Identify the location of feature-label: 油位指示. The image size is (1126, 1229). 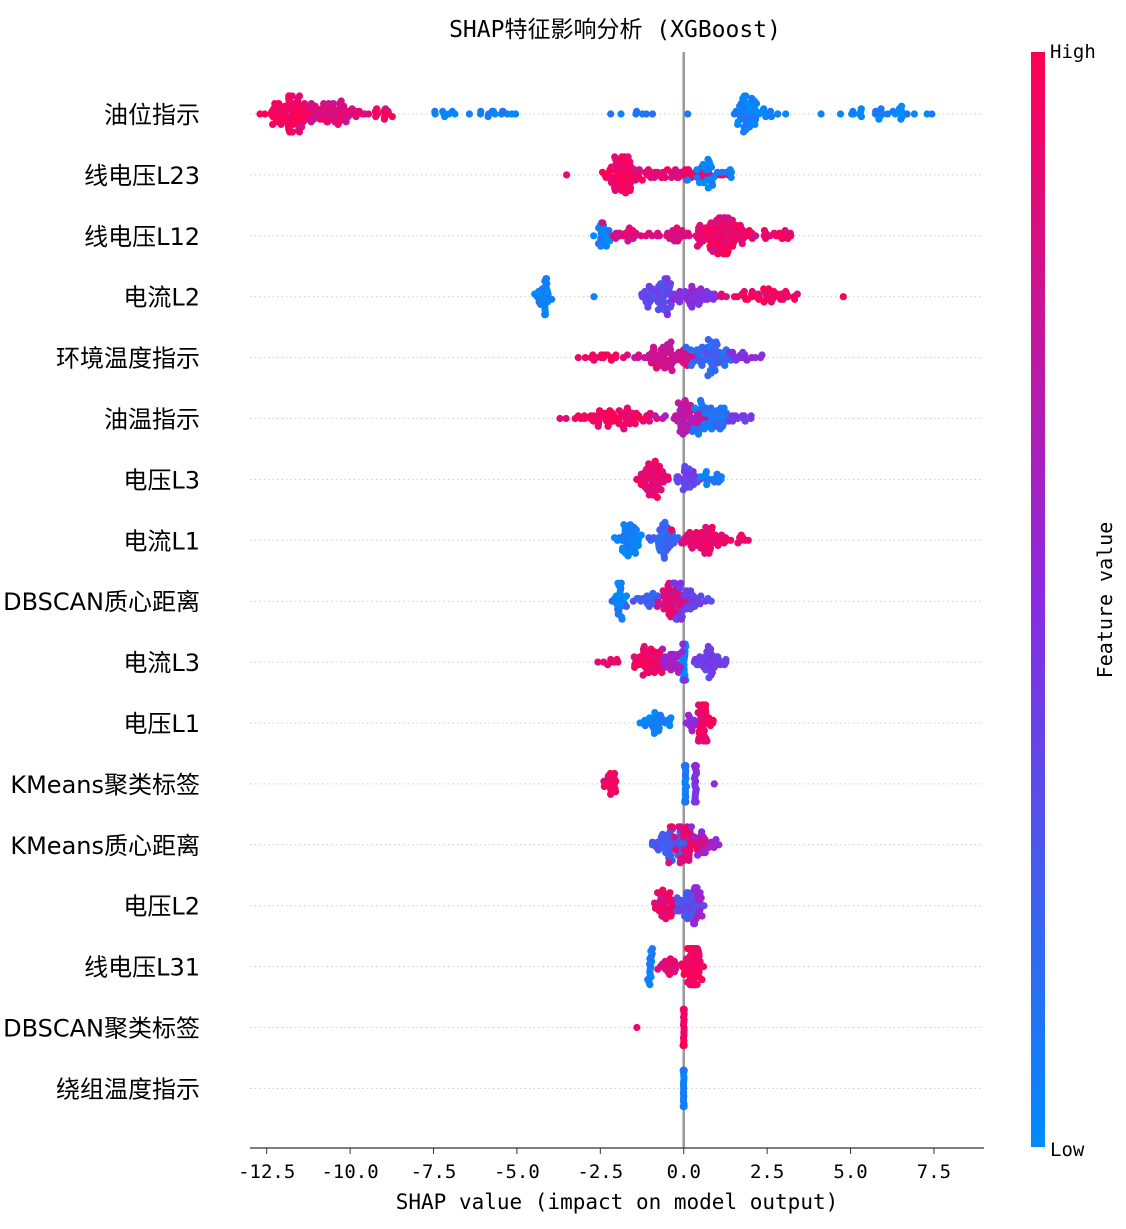
(152, 115).